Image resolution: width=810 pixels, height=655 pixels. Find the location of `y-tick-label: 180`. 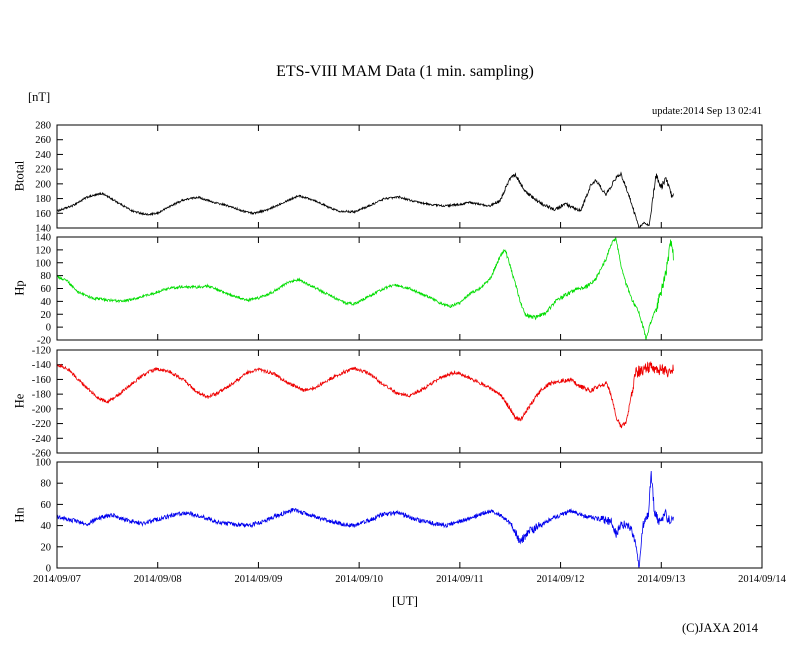

y-tick-label: 180 is located at coordinates (43, 199).